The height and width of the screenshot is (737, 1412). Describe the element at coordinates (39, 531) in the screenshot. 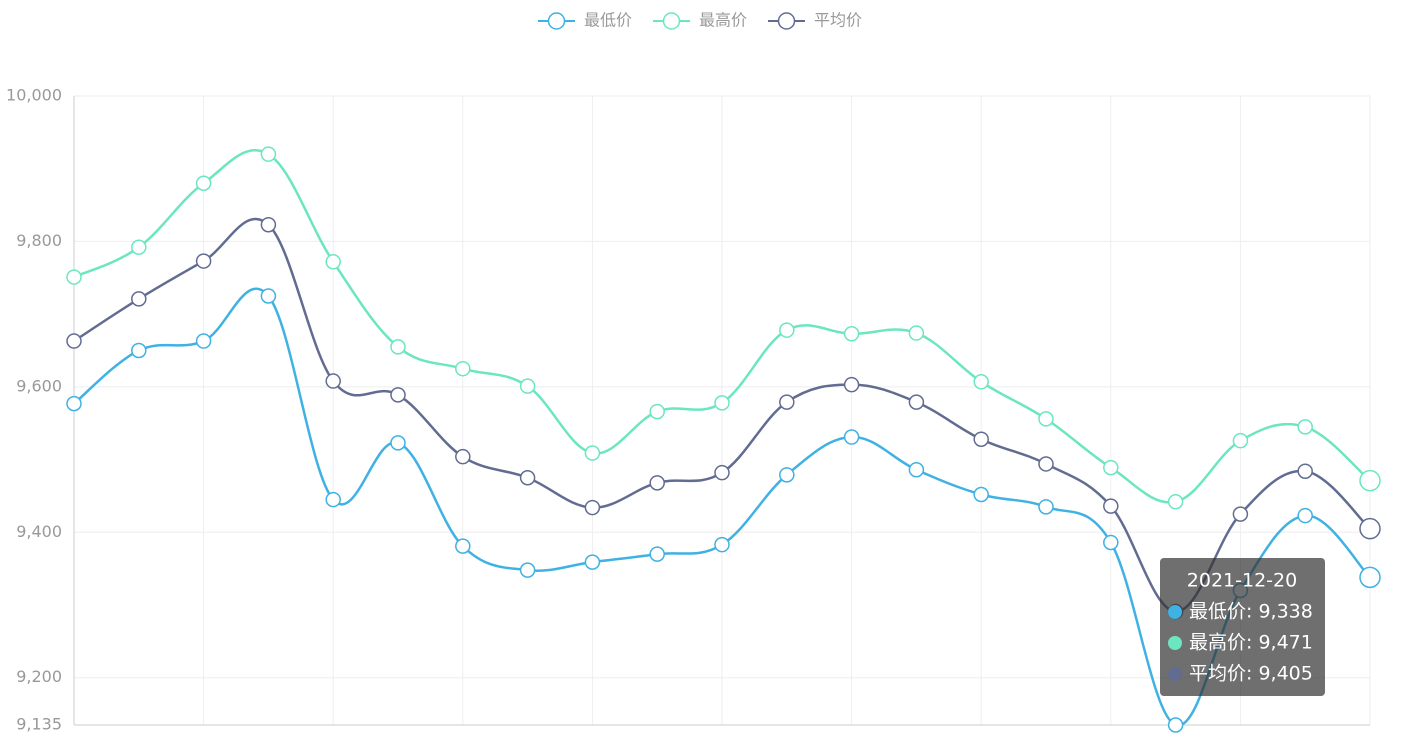

I see `y-tick-label: 9,400` at that location.